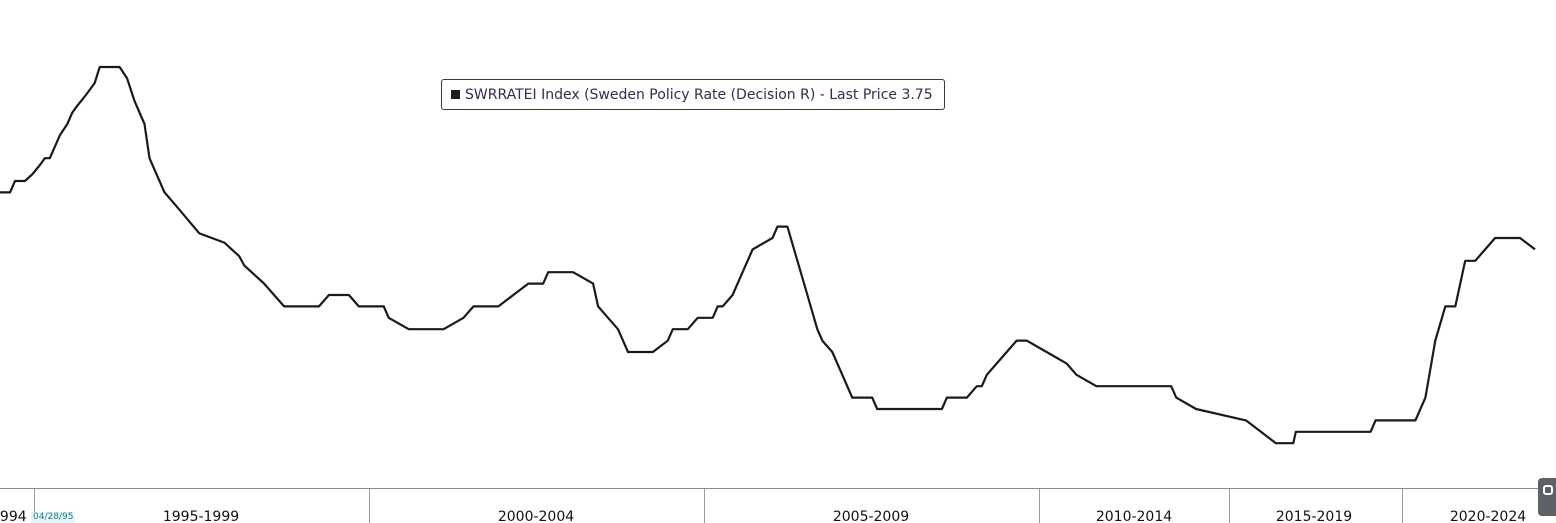 Image resolution: width=1556 pixels, height=523 pixels. Describe the element at coordinates (1547, 497) in the screenshot. I see `chart-options-tab` at that location.